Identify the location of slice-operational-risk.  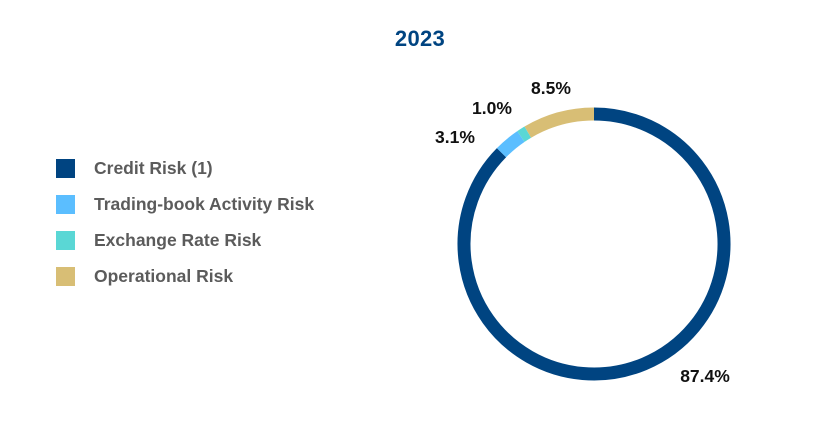
(559, 122).